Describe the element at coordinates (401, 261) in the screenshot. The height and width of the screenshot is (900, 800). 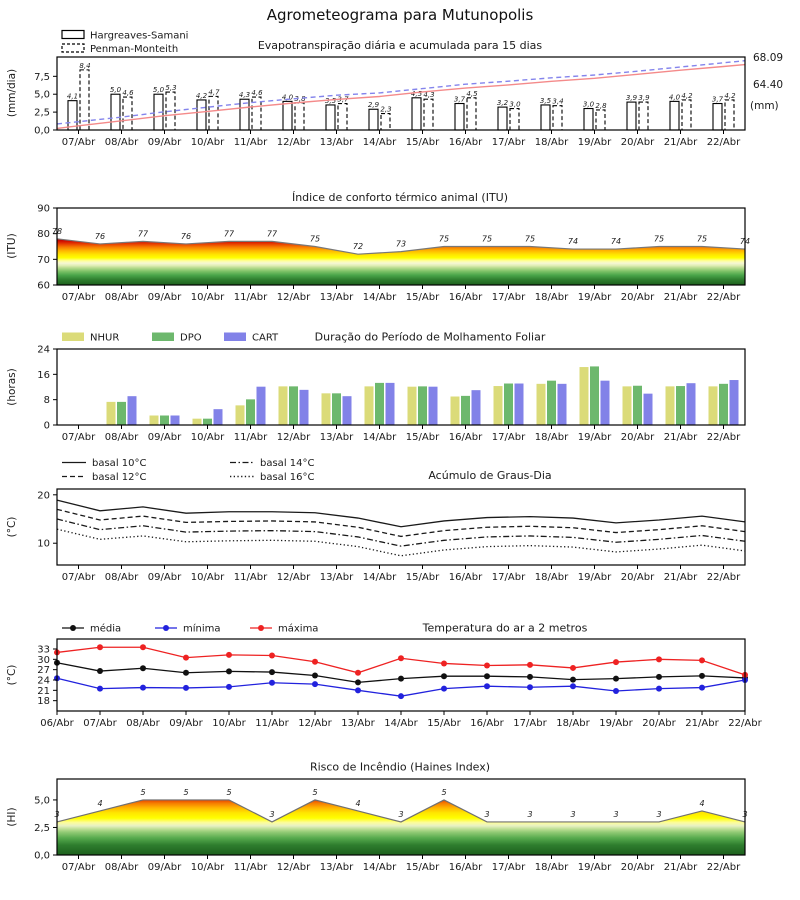
I see `area-fill` at that location.